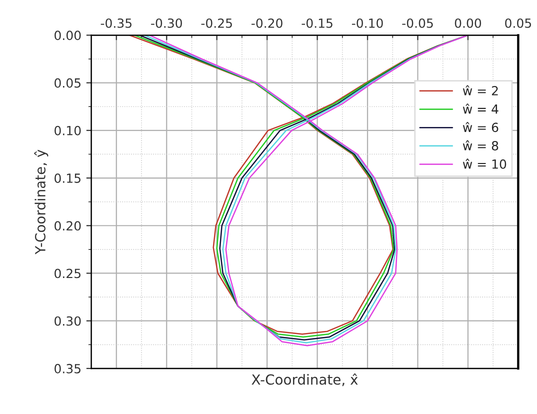 This screenshot has width=537, height=414. Describe the element at coordinates (267, 23) in the screenshot. I see `x-tick-label: -0.20` at that location.